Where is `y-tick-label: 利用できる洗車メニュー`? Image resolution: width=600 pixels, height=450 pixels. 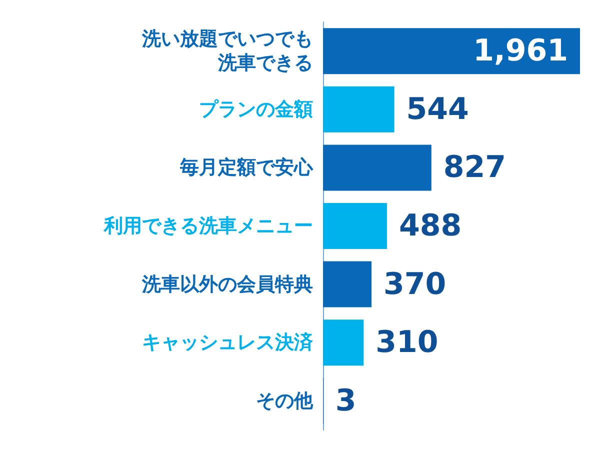
y-tick-label: 利用できる洗車メニュー is located at coordinates (208, 226).